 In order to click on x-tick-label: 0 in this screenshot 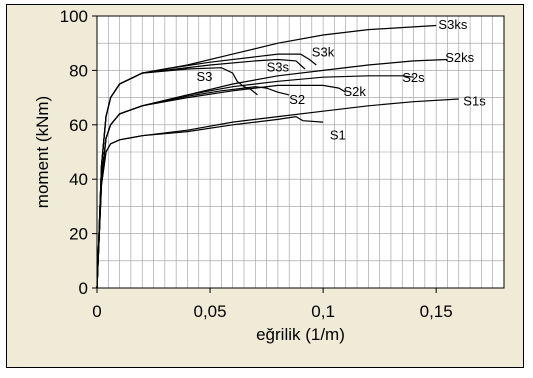, I will do `click(96, 311)`.